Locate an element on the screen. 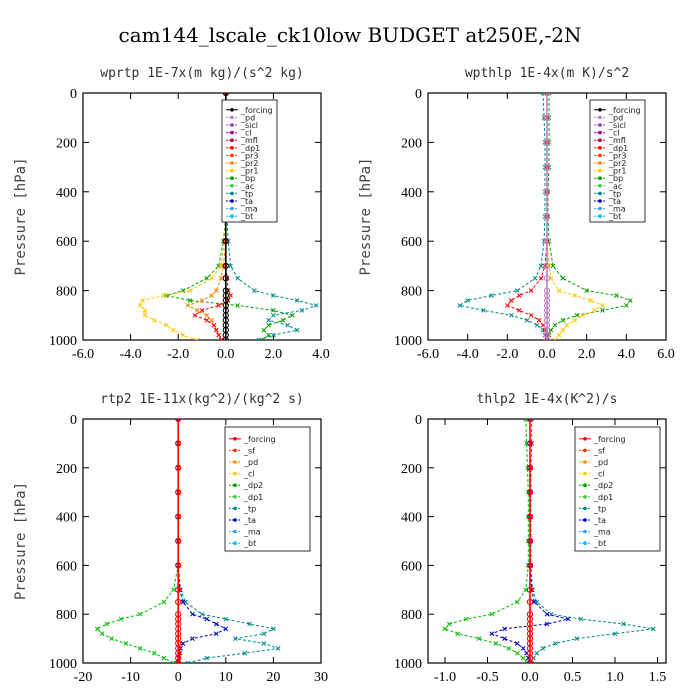 Image resolution: width=700 pixels, height=700 pixels. legend-entry: _bt is located at coordinates (614, 216).